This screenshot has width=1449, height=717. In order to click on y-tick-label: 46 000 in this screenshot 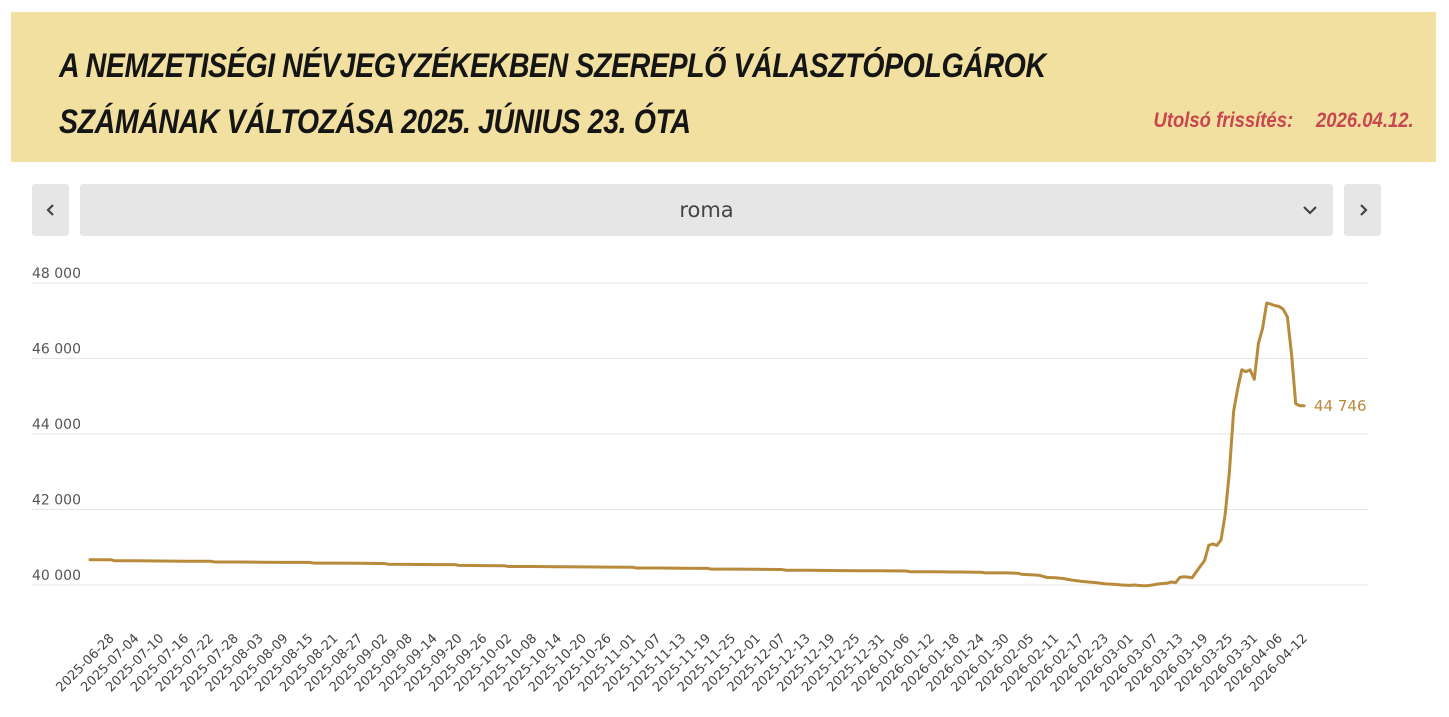, I will do `click(56, 350)`.